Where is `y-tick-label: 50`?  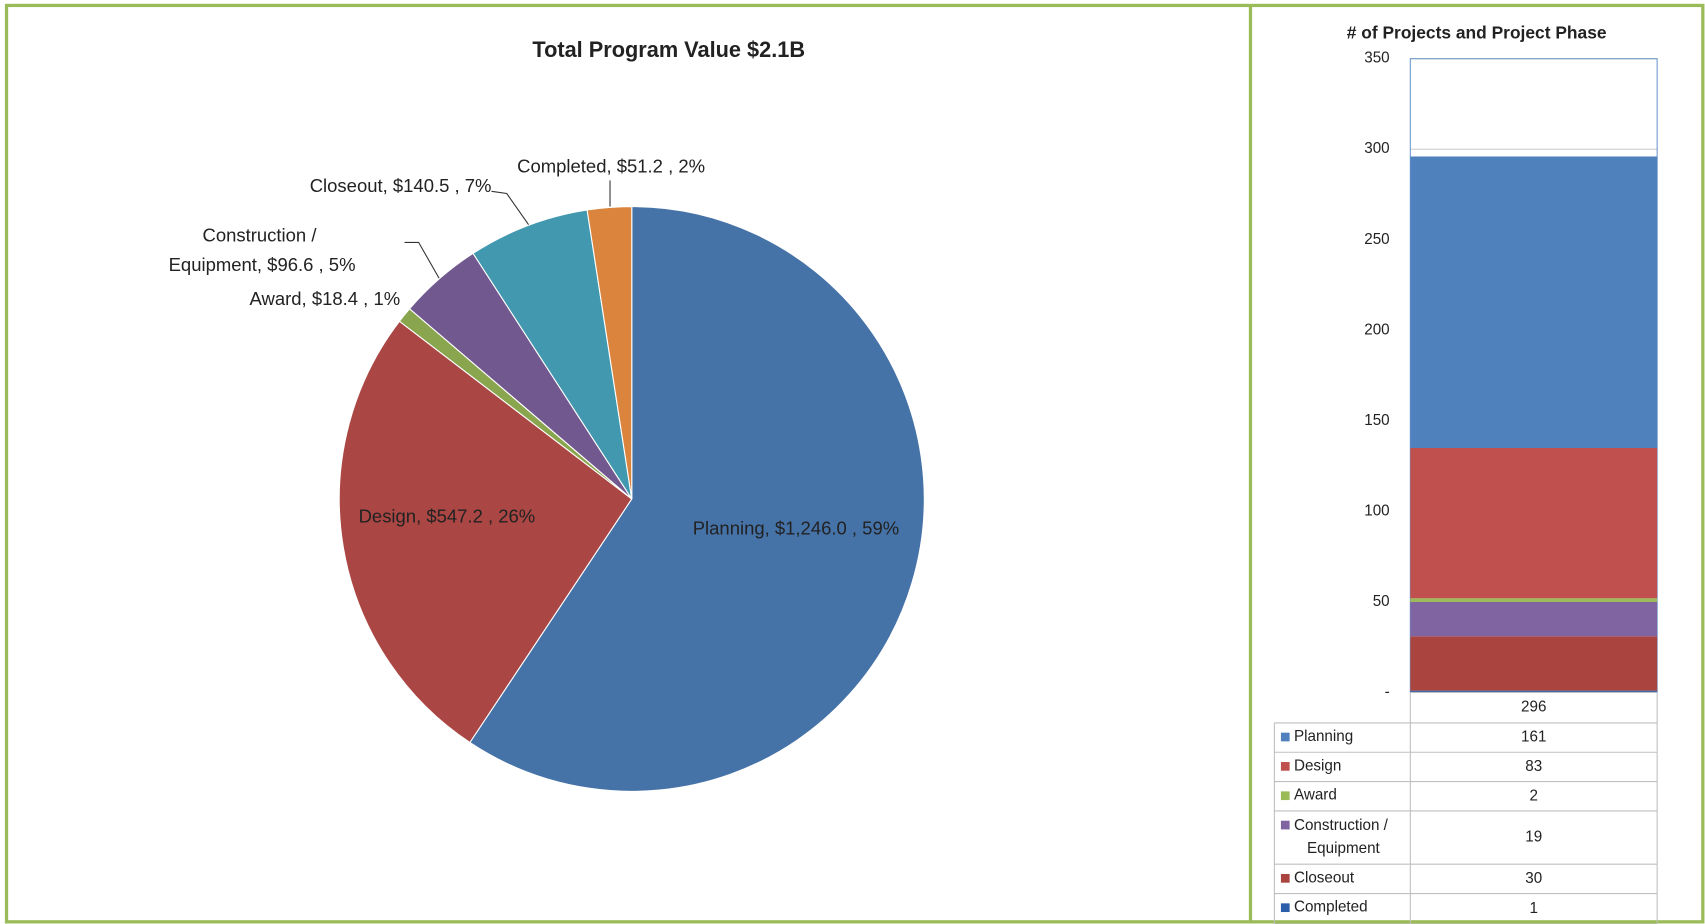 y-tick-label: 50 is located at coordinates (1381, 601).